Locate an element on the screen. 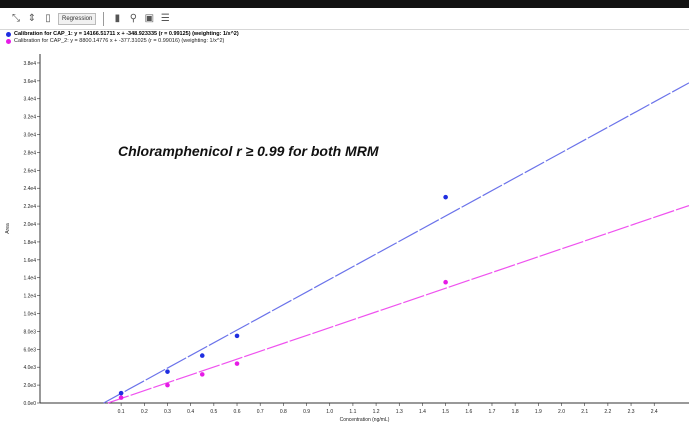 The height and width of the screenshot is (424, 689). x-tick-label: 0.3 is located at coordinates (167, 412).